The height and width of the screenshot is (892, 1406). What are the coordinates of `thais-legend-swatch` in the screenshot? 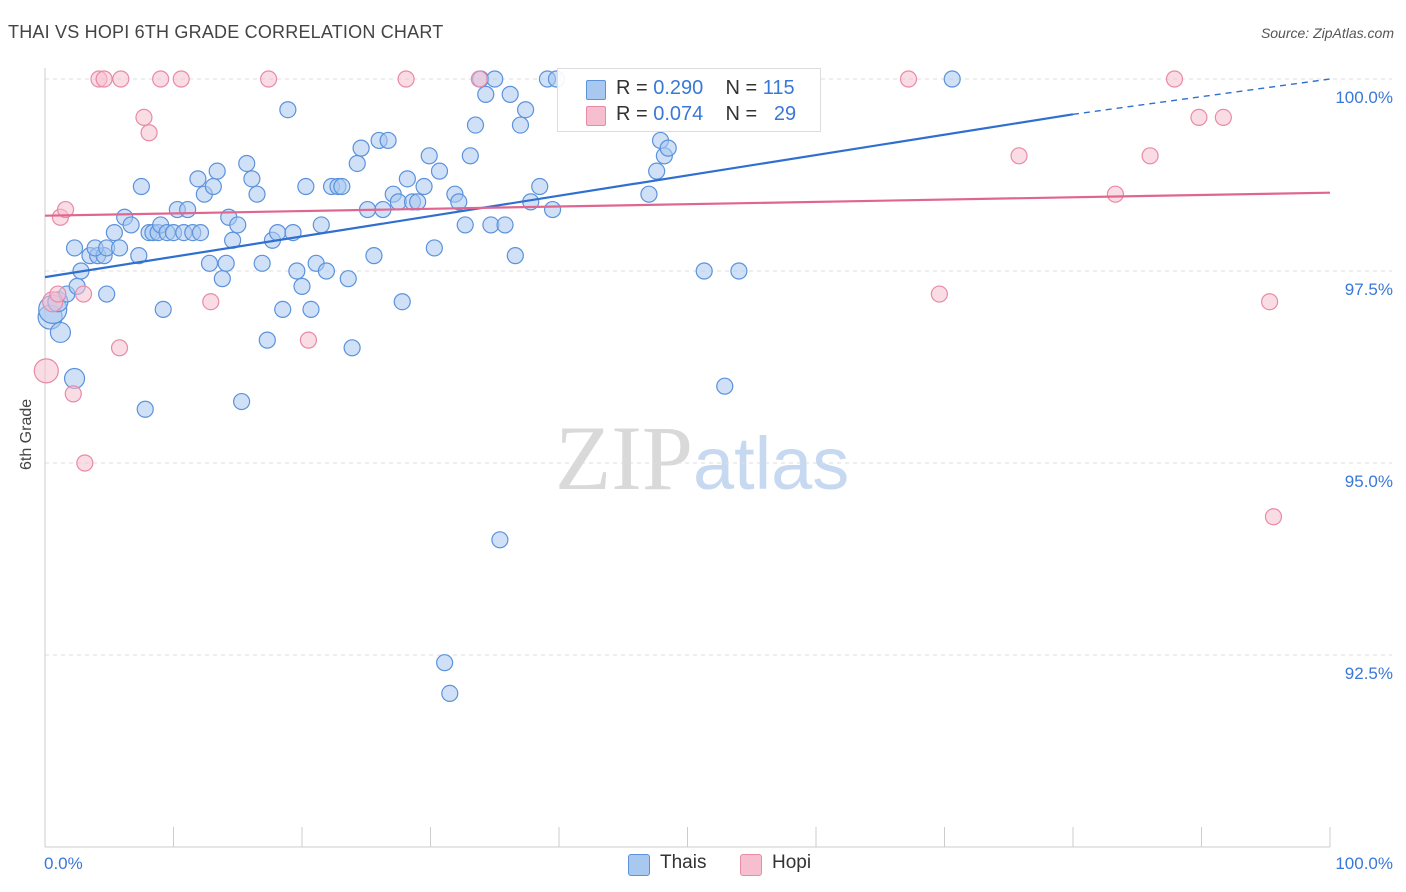 It's located at (639, 865).